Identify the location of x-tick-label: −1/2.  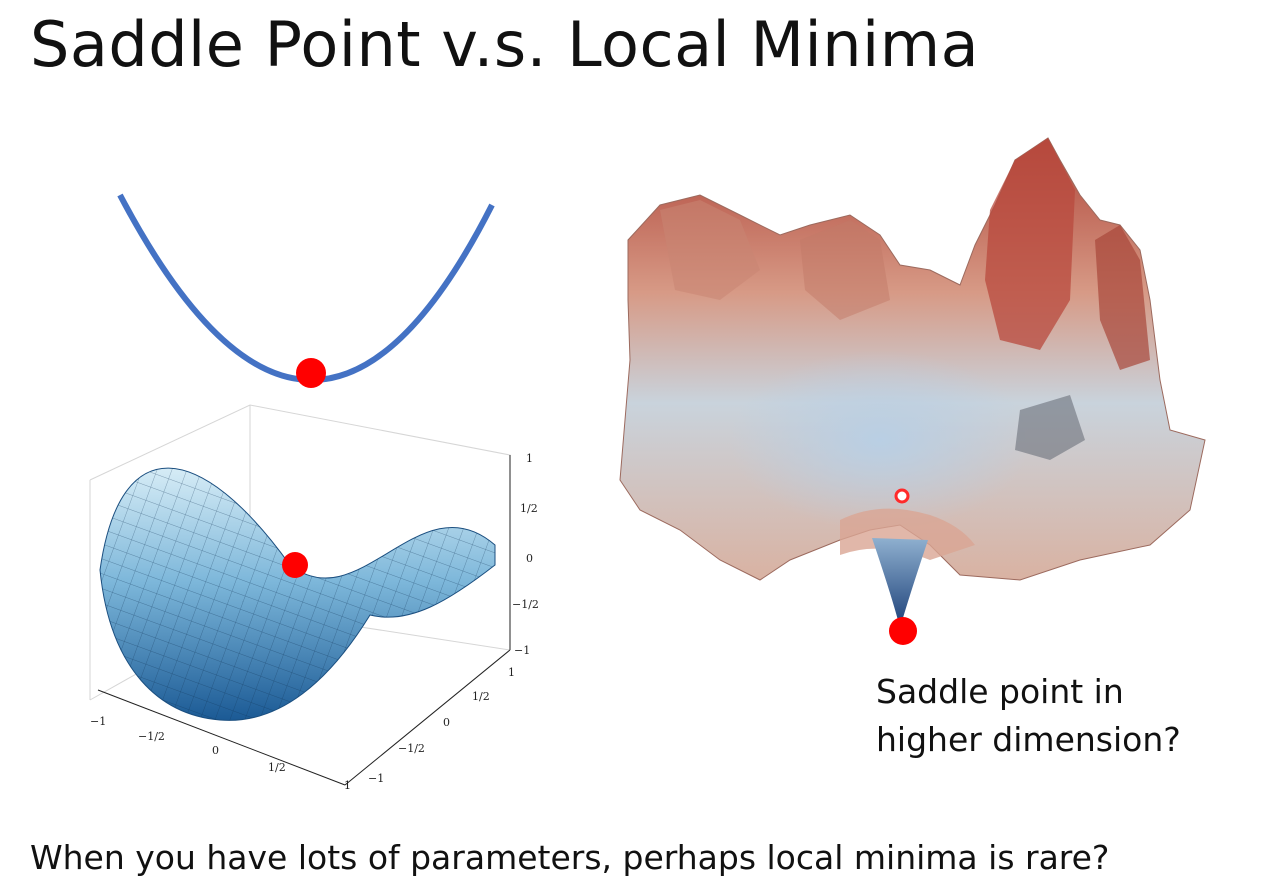
(151, 736).